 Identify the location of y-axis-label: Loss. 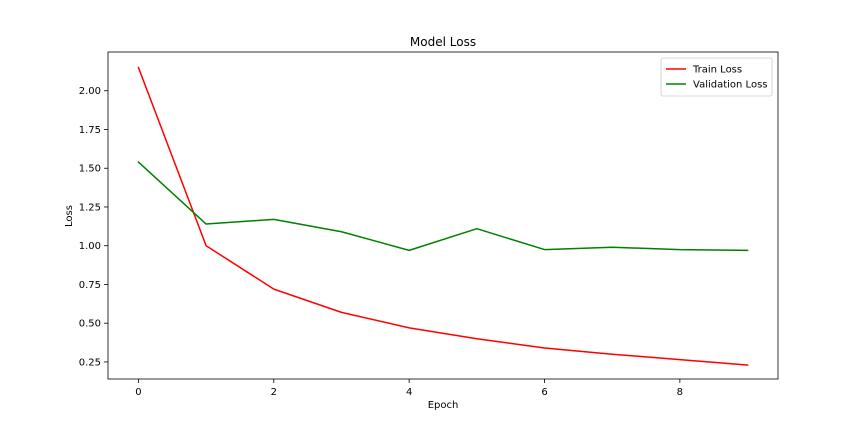
(69, 216).